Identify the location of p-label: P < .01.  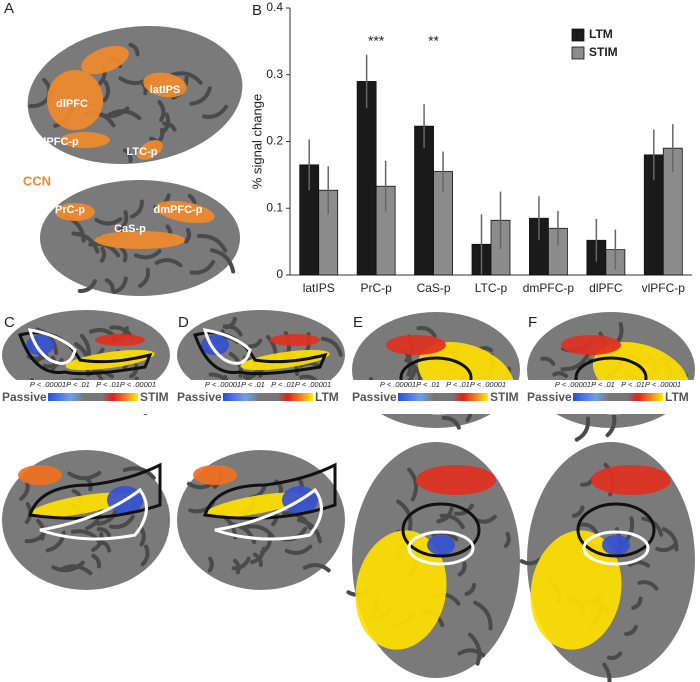
(458, 384).